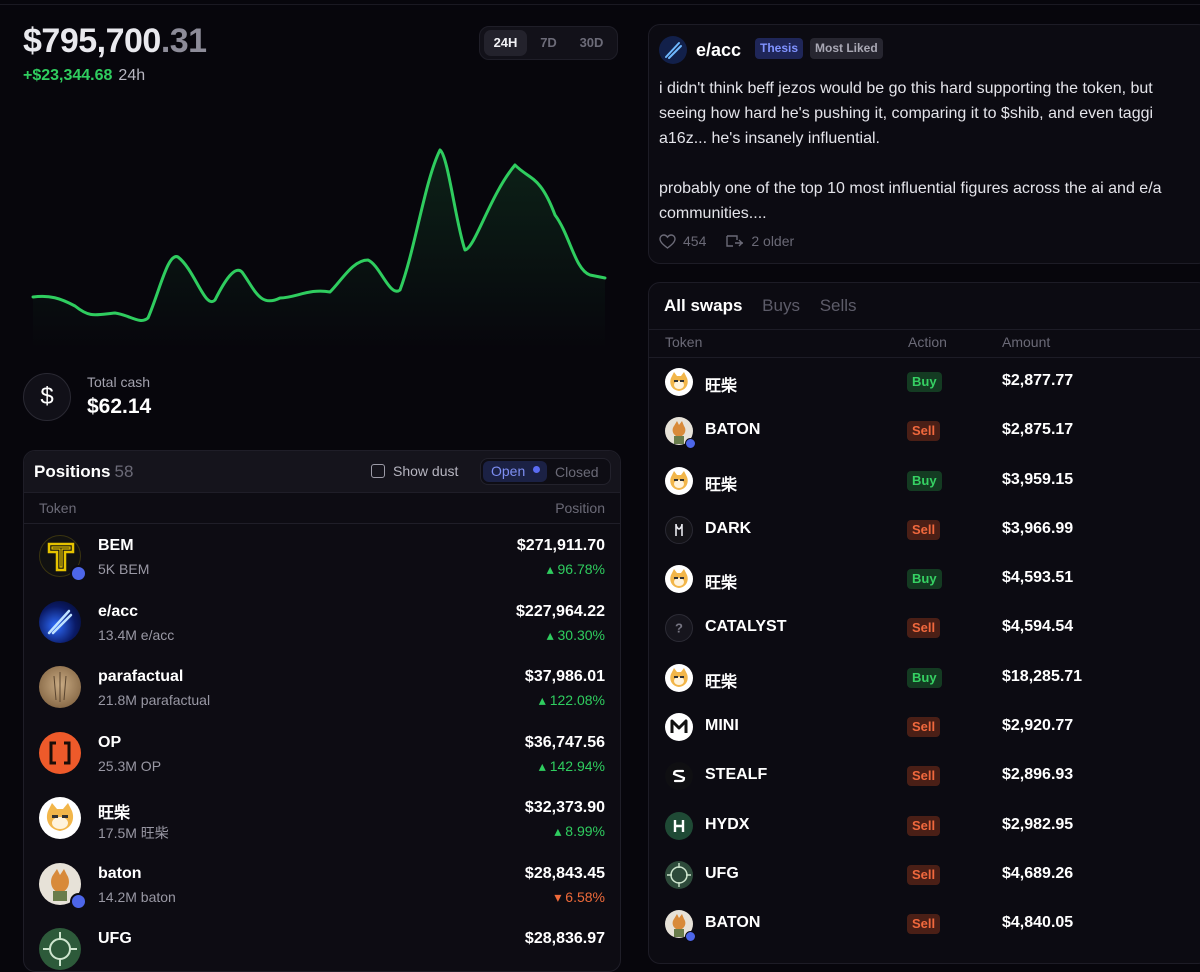 The height and width of the screenshot is (972, 1200). Describe the element at coordinates (667, 241) in the screenshot. I see `heart-icon` at that location.